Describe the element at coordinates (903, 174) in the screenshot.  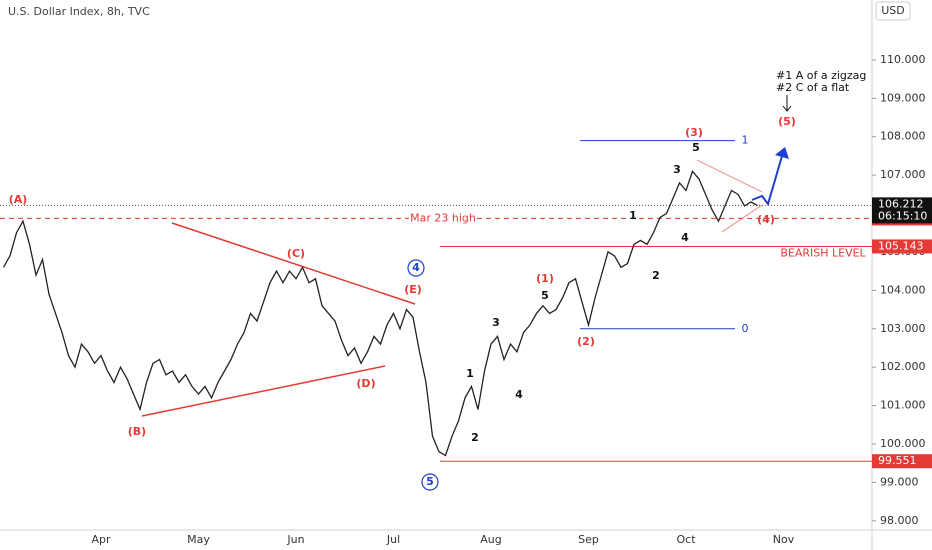
I see `y-tick-label: 107.000` at that location.